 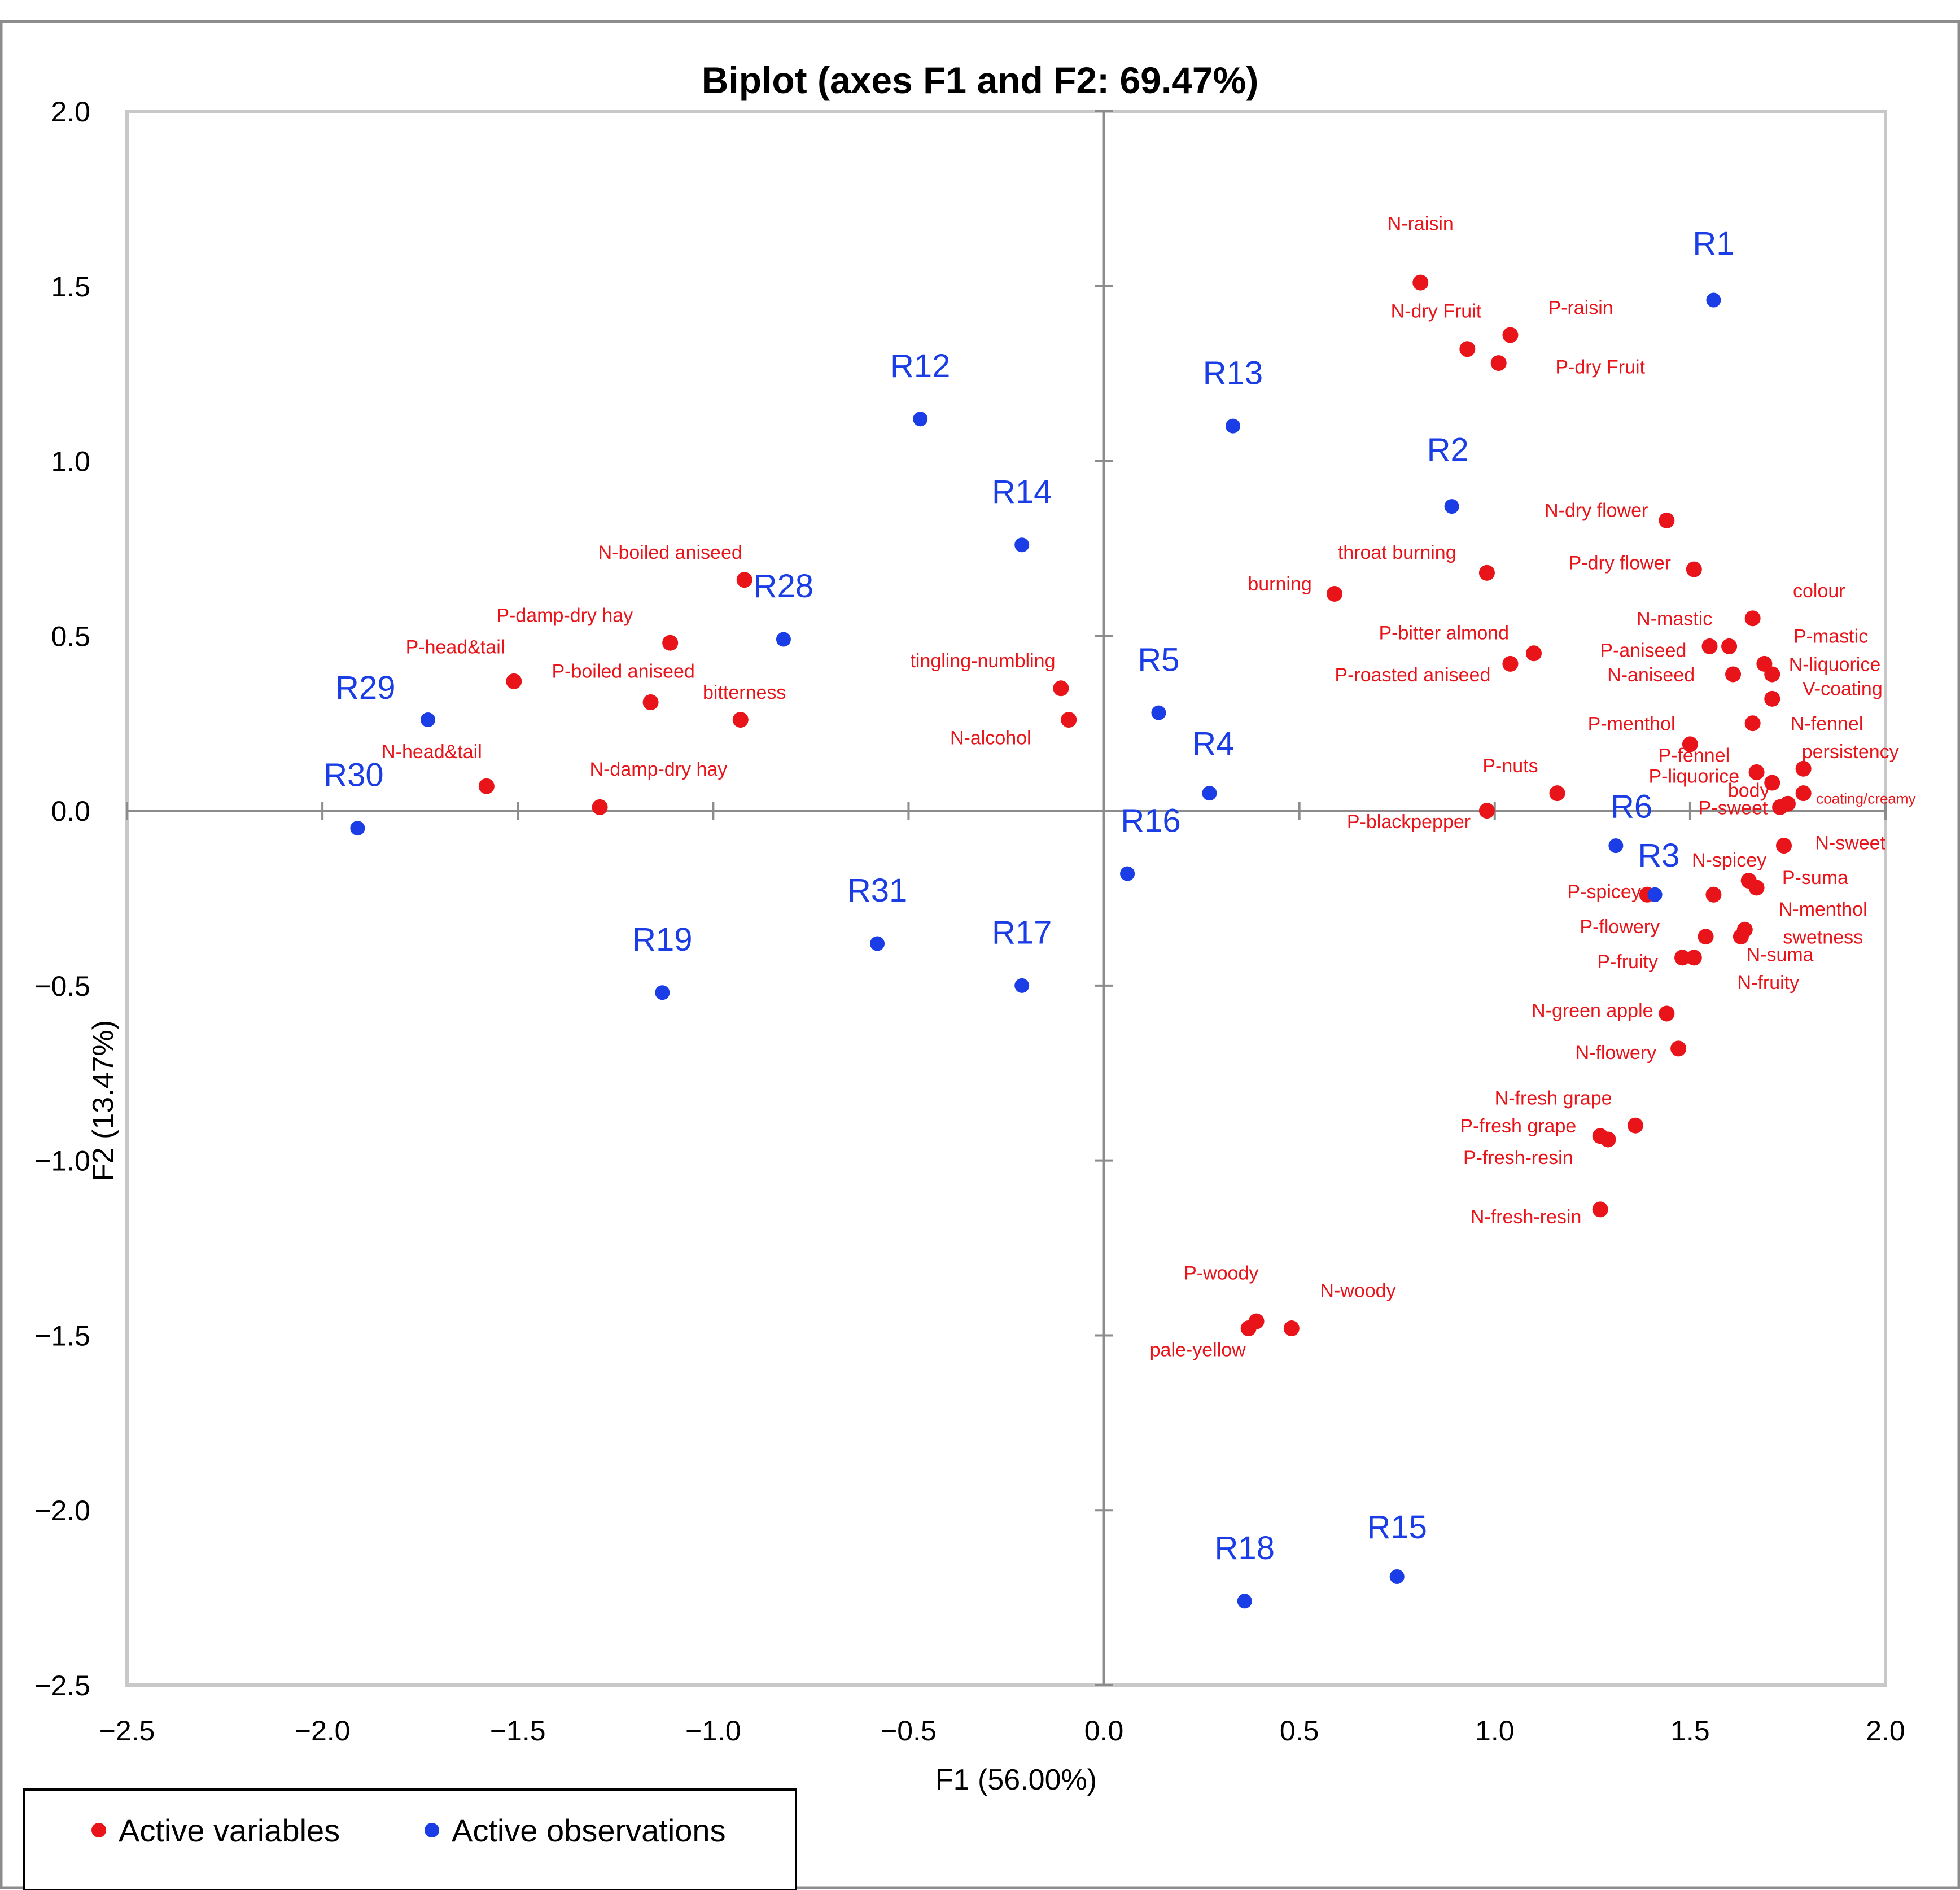 I want to click on variable-point-n-dry-fruit, so click(x=1467, y=349).